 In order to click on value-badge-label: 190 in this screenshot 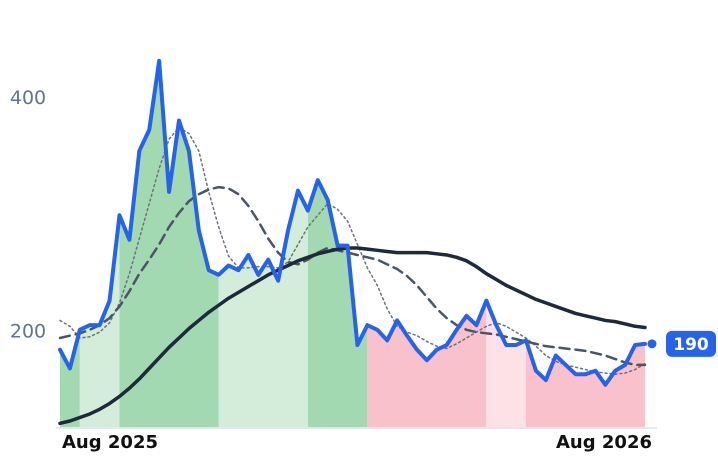, I will do `click(691, 345)`.